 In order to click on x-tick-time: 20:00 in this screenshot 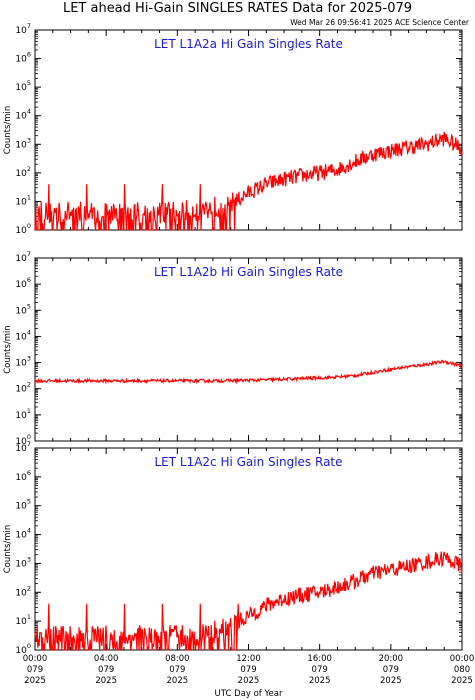, I will do `click(391, 659)`.